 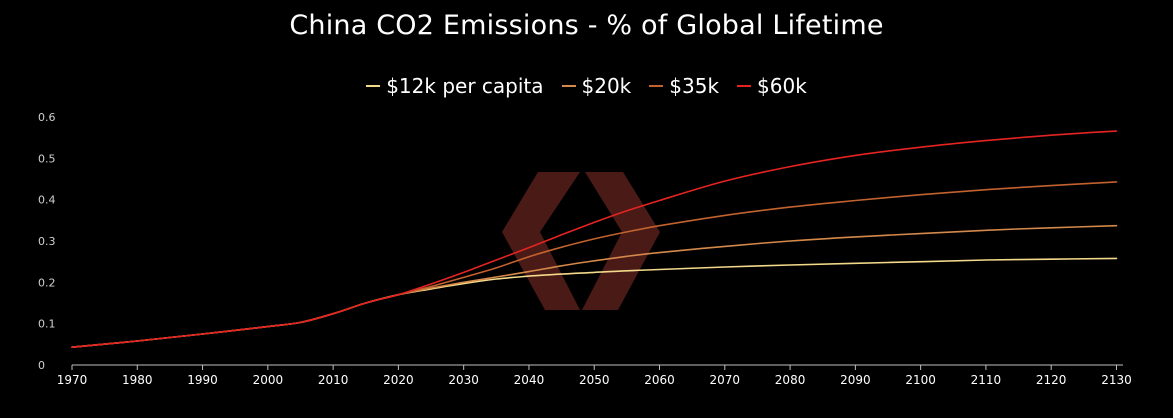 What do you see at coordinates (725, 380) in the screenshot?
I see `x-tick-label: 2070` at bounding box center [725, 380].